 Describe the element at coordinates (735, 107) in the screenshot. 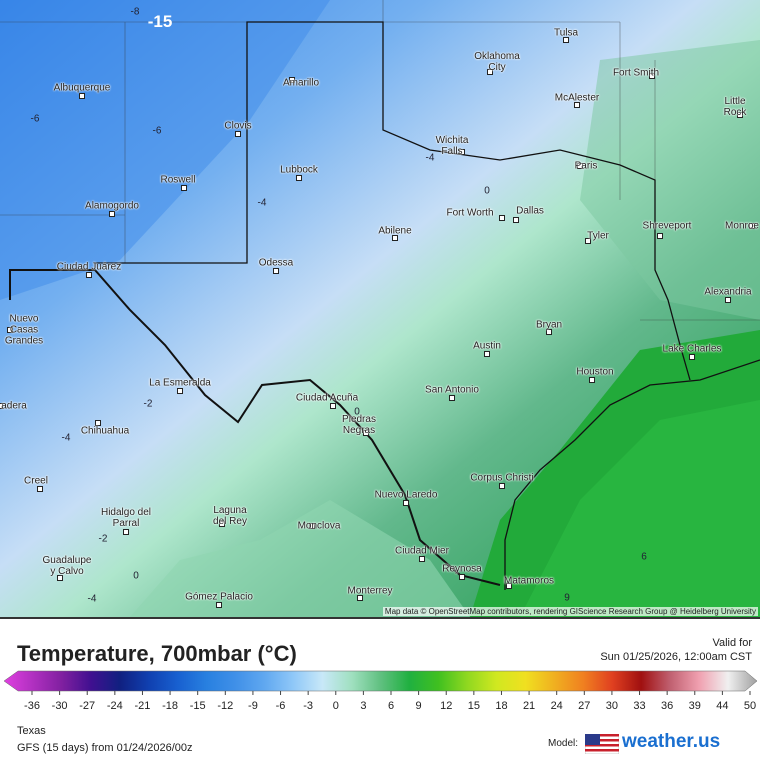

I see `city-label: Little Rock` at that location.